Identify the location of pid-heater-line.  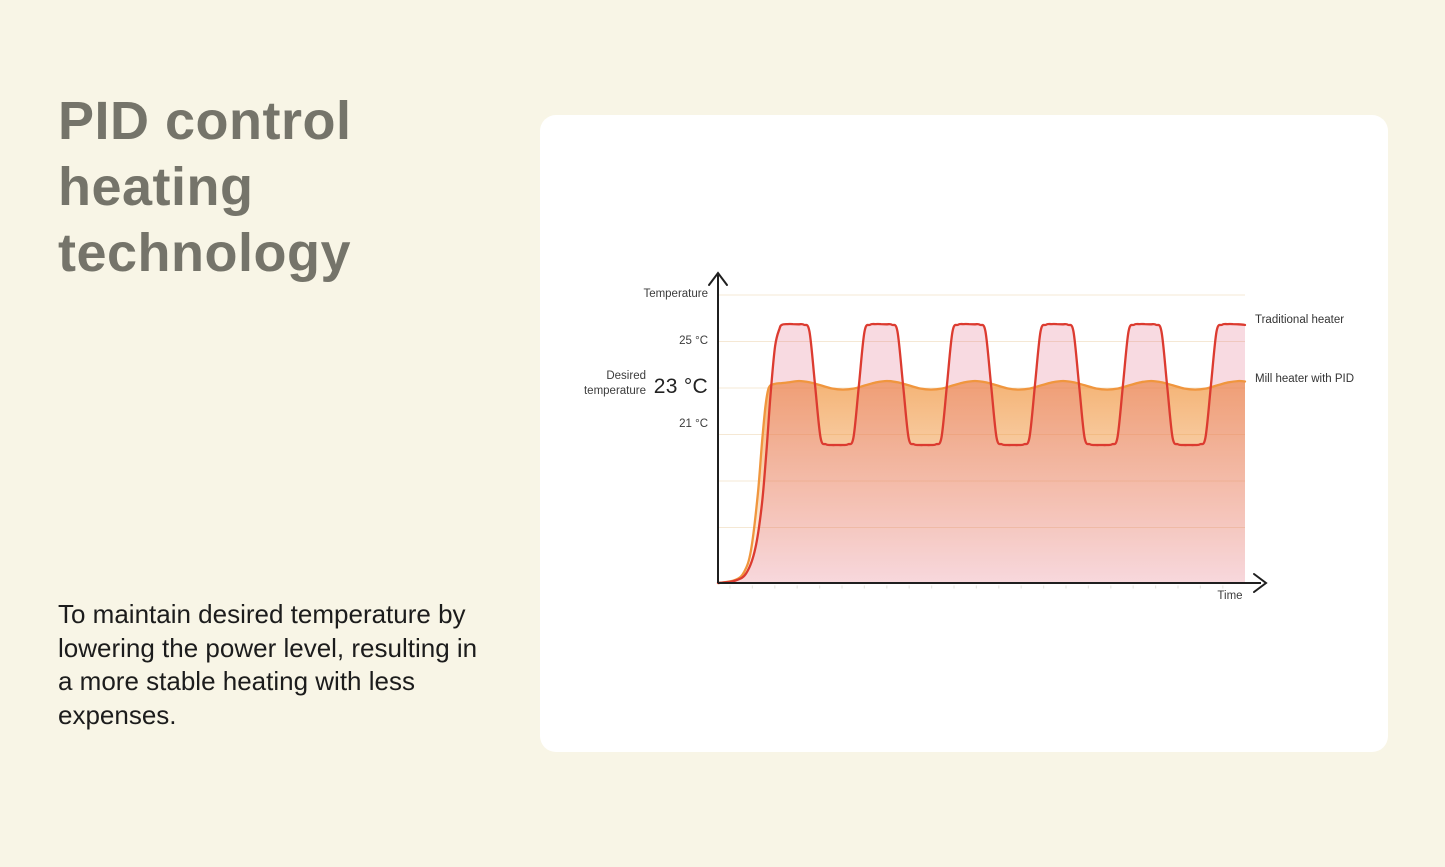
(981, 482).